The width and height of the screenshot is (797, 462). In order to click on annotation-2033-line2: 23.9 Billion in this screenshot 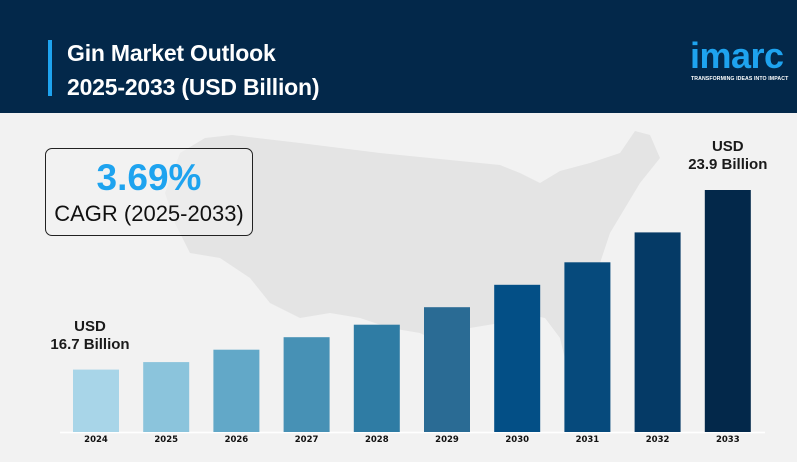, I will do `click(728, 164)`.